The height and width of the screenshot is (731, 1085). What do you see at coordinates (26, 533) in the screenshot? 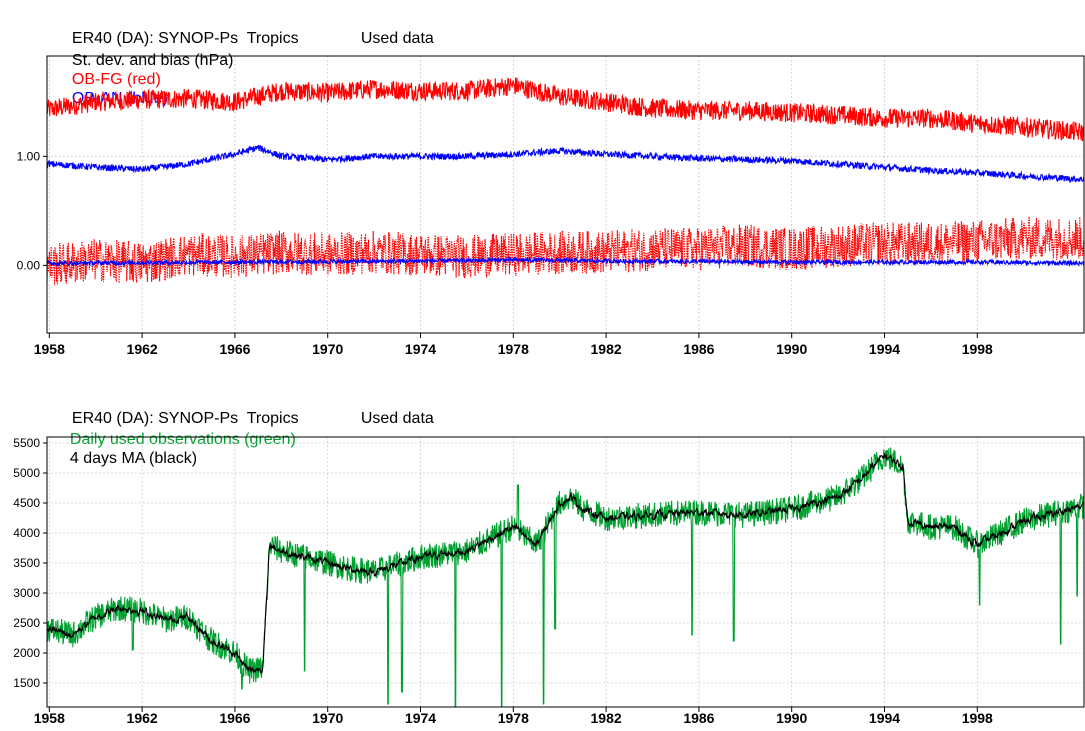
I see `y-tick-label: 4000` at bounding box center [26, 533].